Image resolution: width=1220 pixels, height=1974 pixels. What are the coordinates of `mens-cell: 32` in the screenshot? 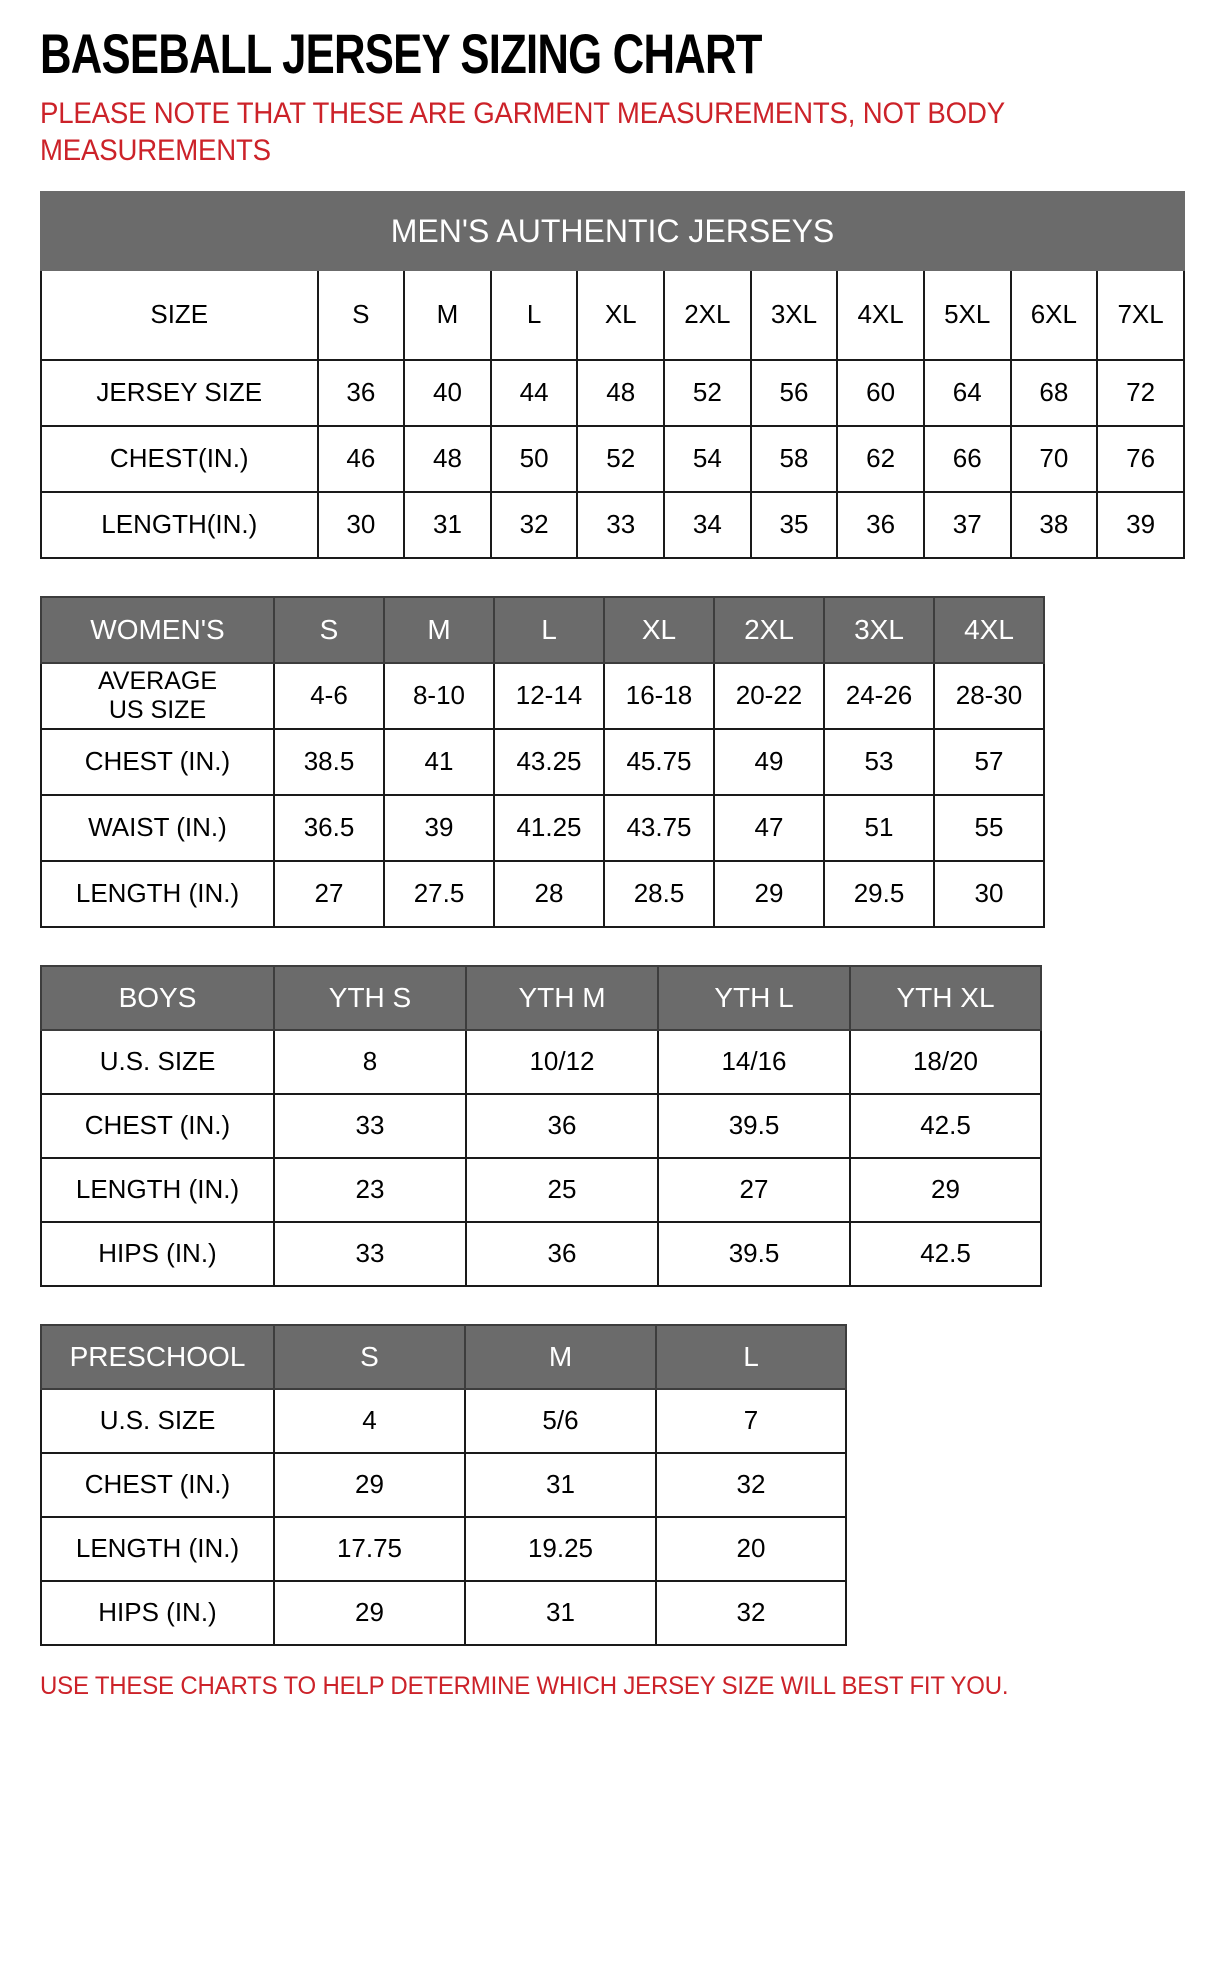 It's located at (534, 525).